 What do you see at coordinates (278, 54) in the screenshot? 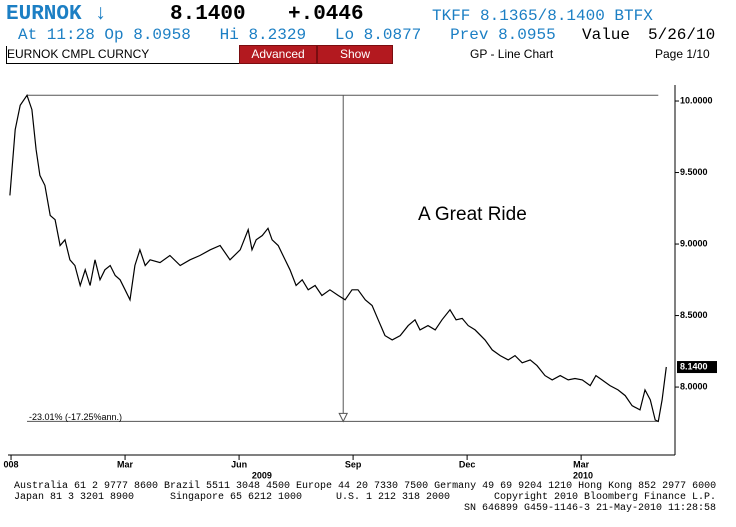
I see `advanced-button: Advanced` at bounding box center [278, 54].